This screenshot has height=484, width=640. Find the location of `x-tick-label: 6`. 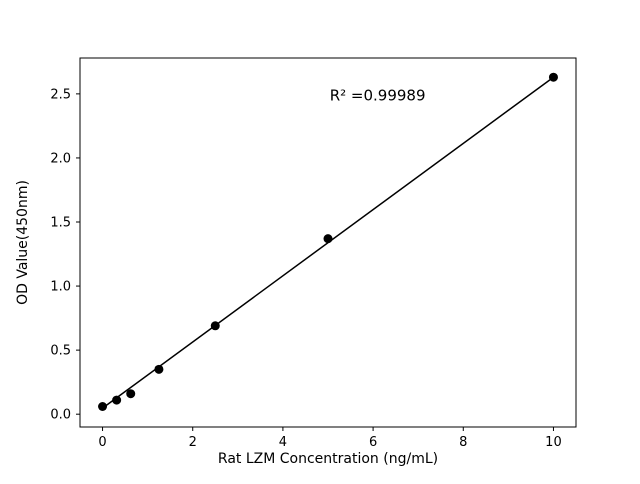

x-tick-label: 6 is located at coordinates (373, 442).